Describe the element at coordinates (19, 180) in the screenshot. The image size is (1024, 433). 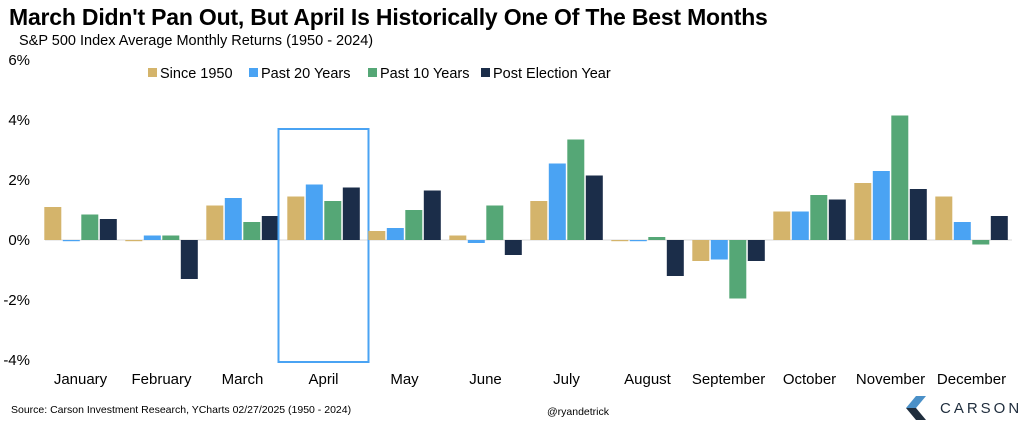
I see `y-tick-label: 2%` at that location.